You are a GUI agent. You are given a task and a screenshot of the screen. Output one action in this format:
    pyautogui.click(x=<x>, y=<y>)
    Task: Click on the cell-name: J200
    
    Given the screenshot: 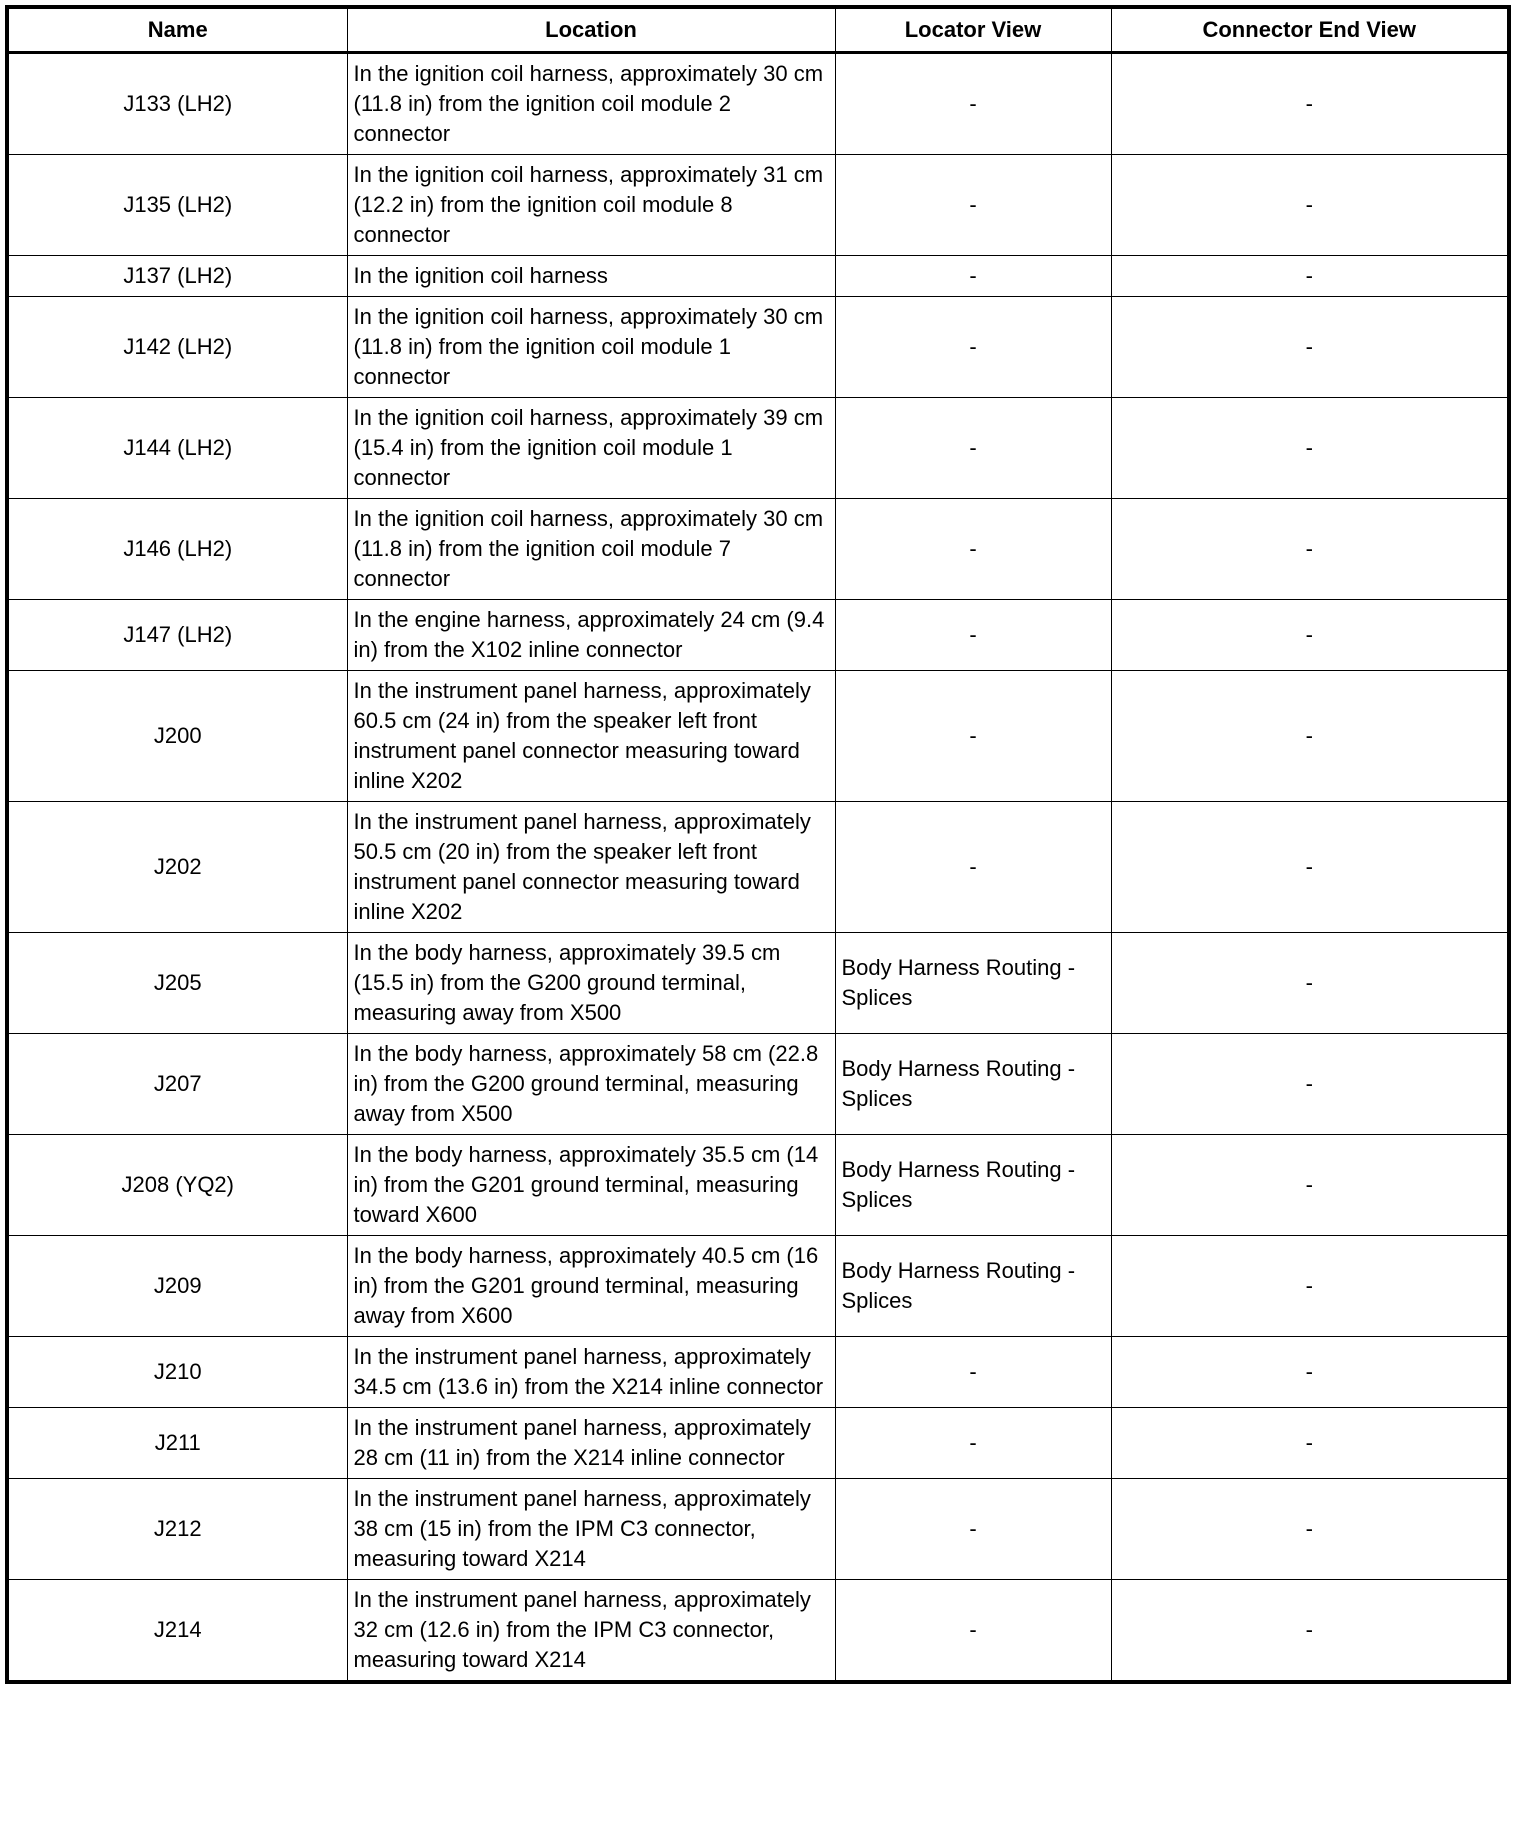 What is the action you would take?
    pyautogui.click(x=177, y=736)
    